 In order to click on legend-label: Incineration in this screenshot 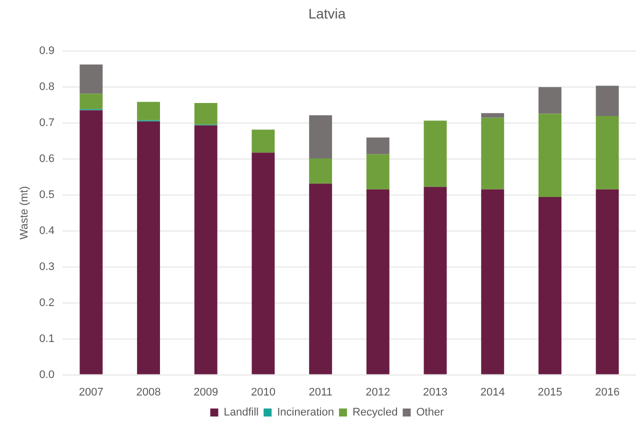, I will do `click(305, 412)`.